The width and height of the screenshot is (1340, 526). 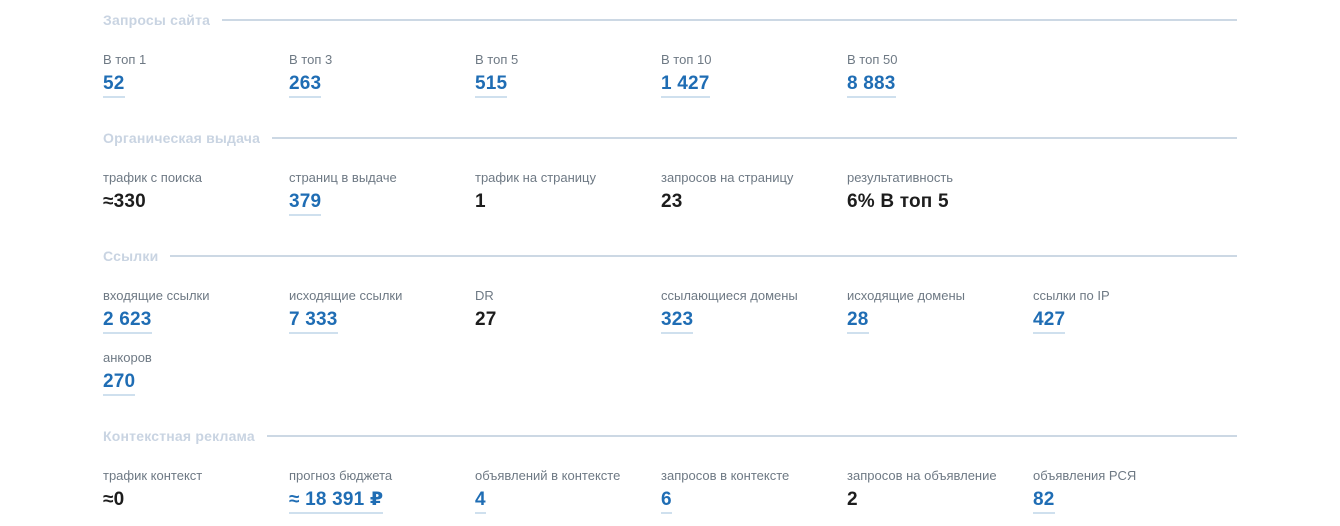 I want to click on section-header: Органическая выдача, so click(x=670, y=138).